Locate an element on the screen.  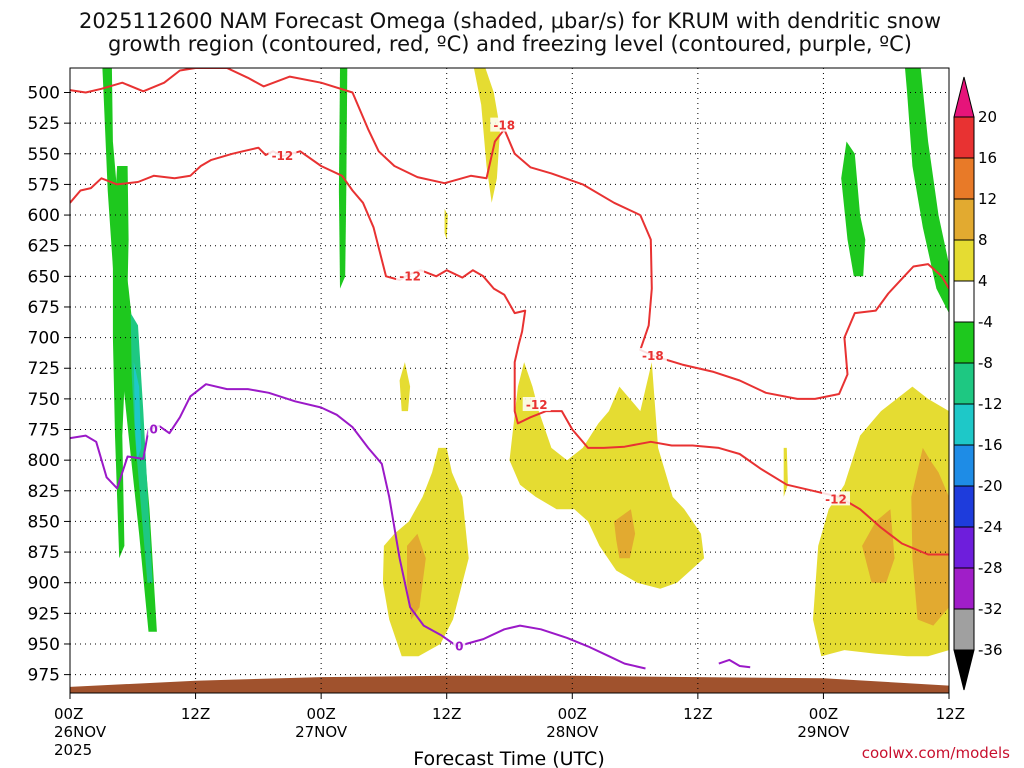
y-tick-label: 850 is located at coordinates (44, 522).